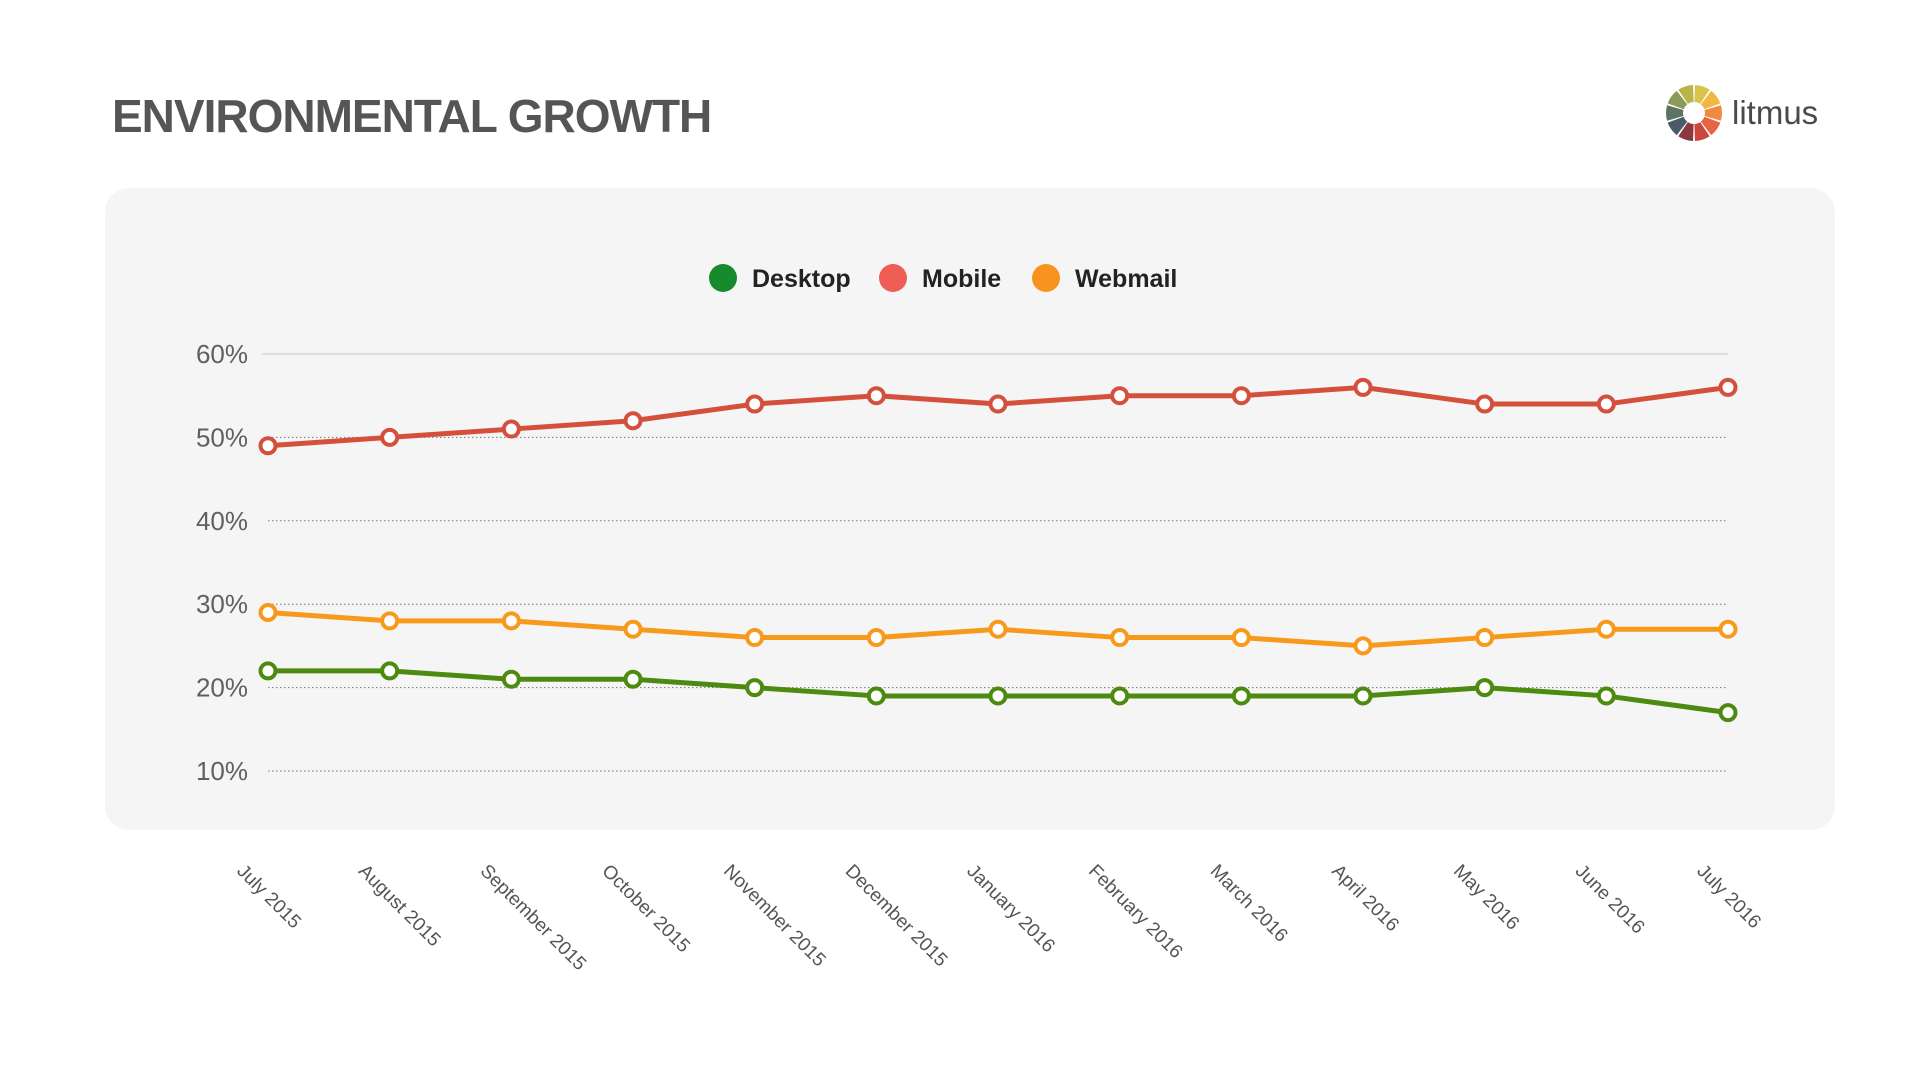  What do you see at coordinates (1364, 898) in the screenshot?
I see `x-tick-label: April 2016` at bounding box center [1364, 898].